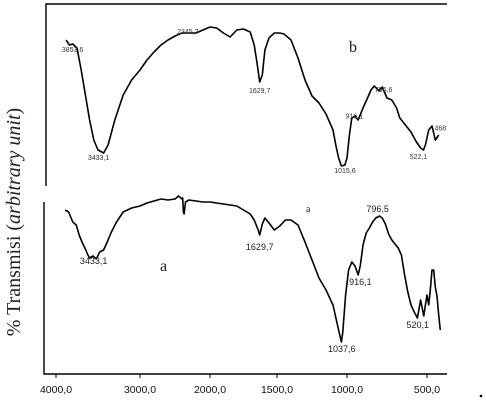 The image size is (486, 412). Describe the element at coordinates (240, 385) in the screenshot. I see `x-axis-ticks: 4000,0 3000,0 2000,0 1500,0 1000,0 500,0` at that location.